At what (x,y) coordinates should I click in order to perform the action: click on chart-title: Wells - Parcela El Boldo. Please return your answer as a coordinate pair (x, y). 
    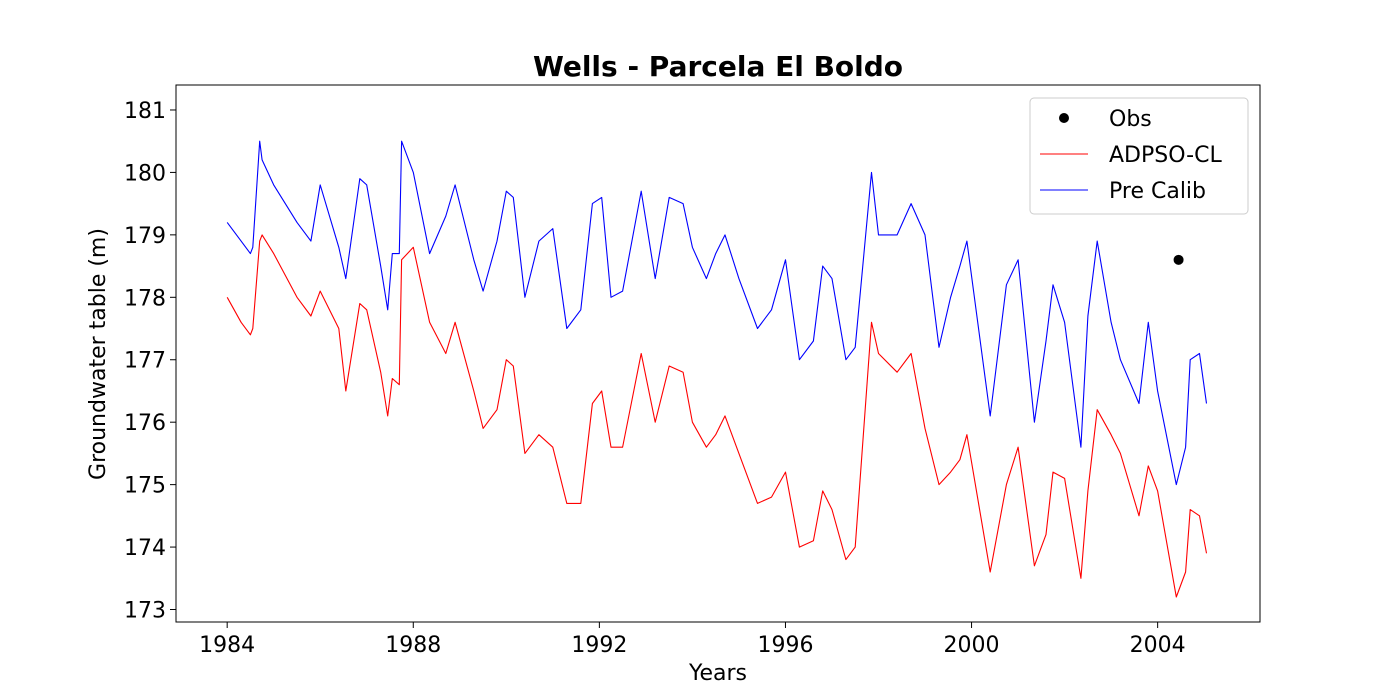
    Looking at the image, I should click on (718, 66).